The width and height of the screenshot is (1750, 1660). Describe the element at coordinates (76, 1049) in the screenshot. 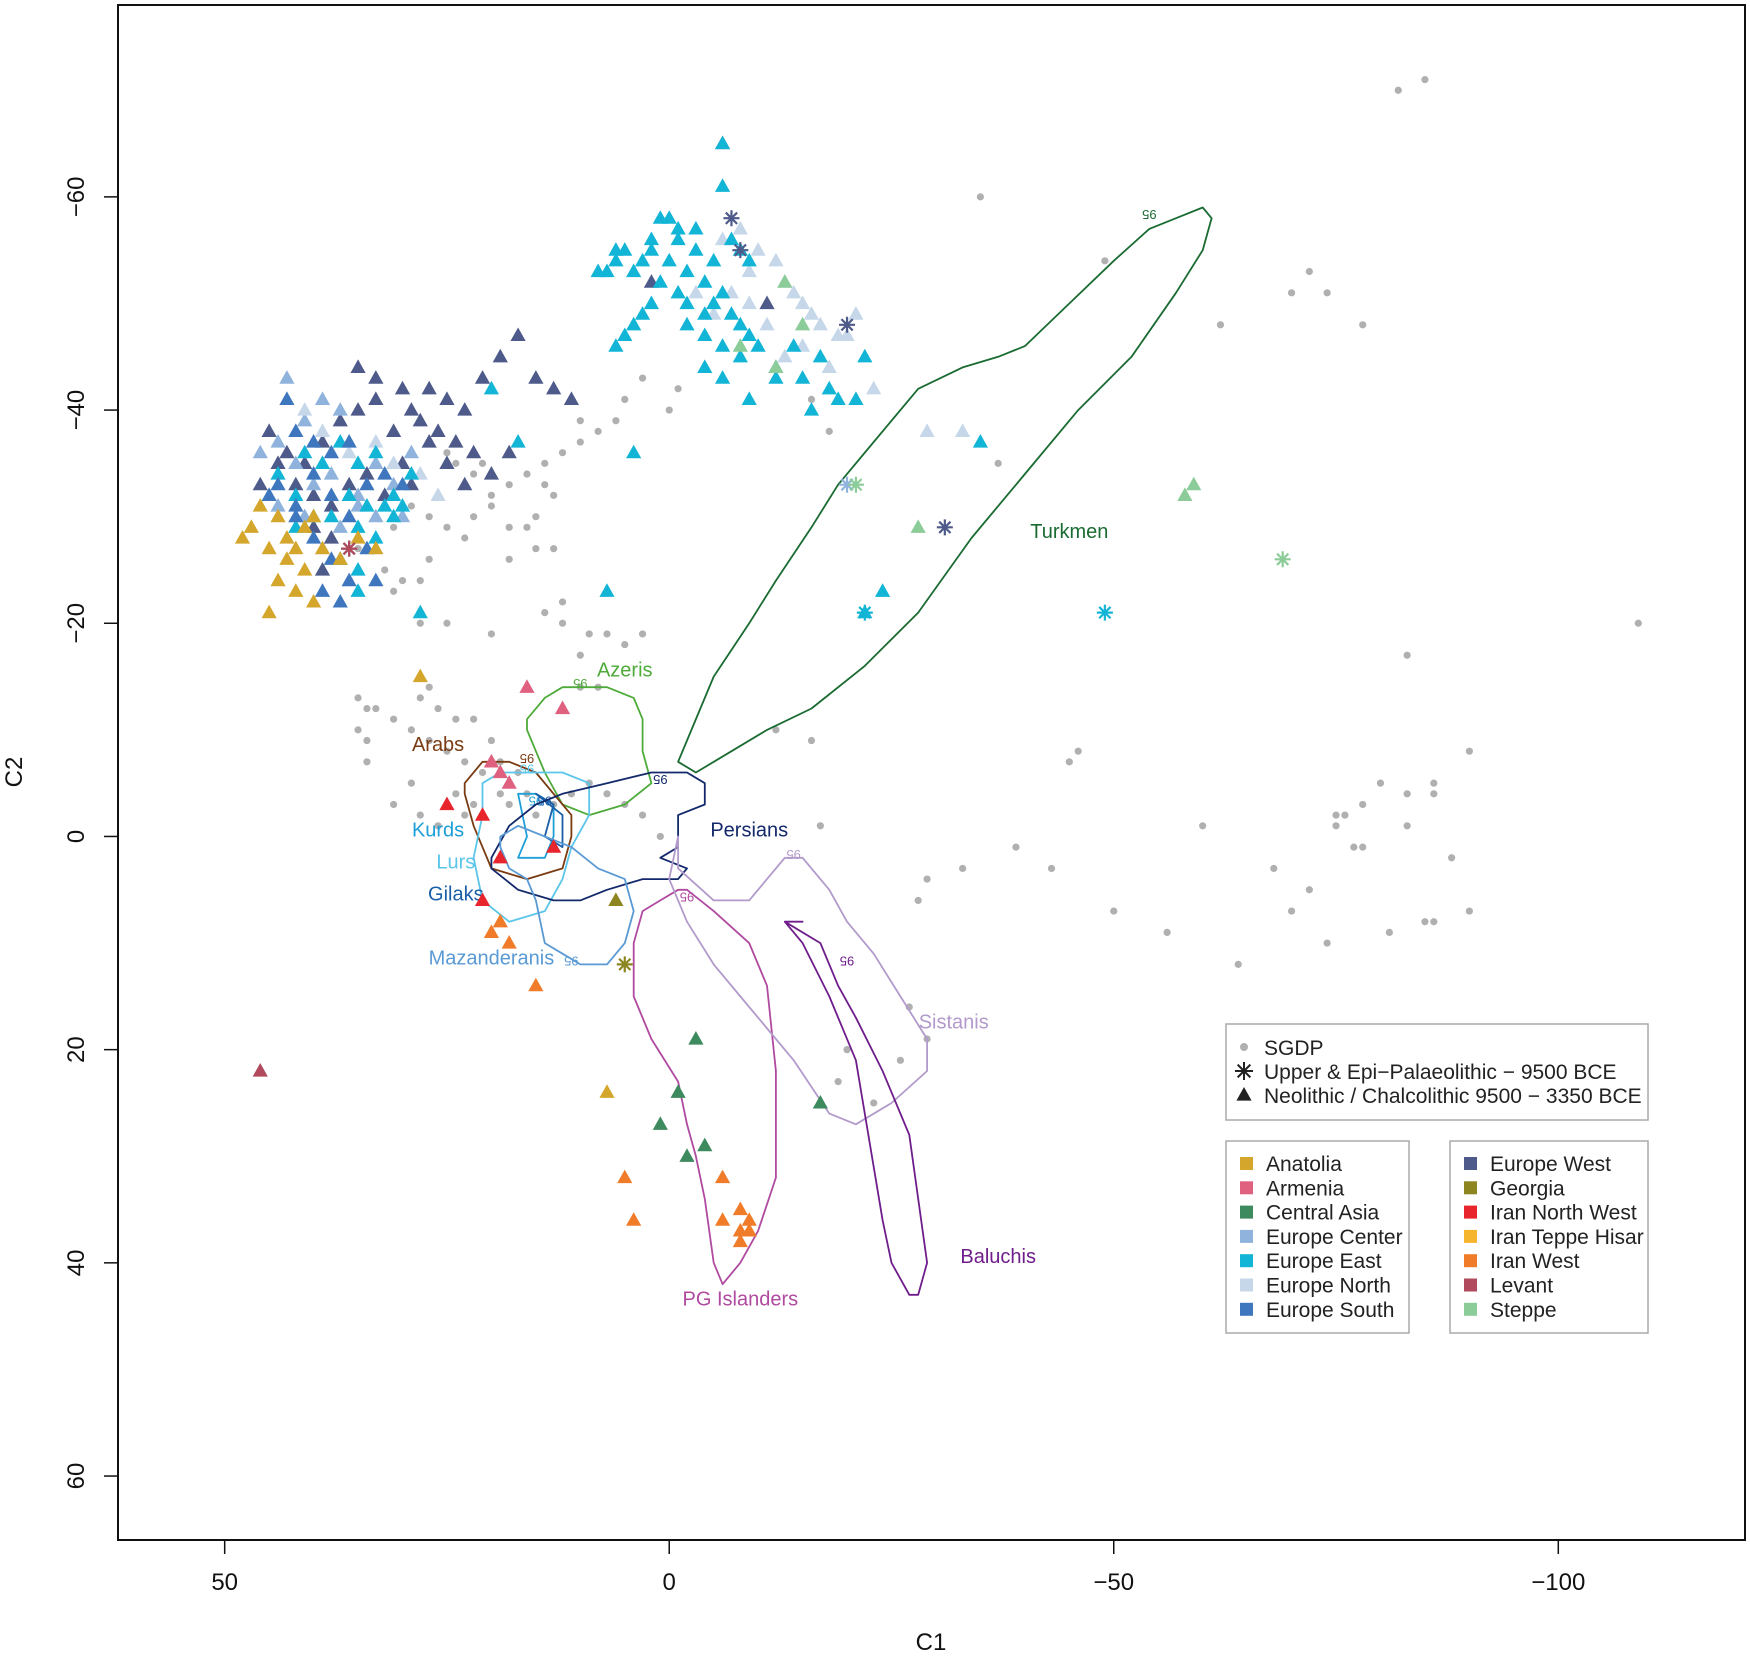

I see `y-tick-label: 20` at that location.